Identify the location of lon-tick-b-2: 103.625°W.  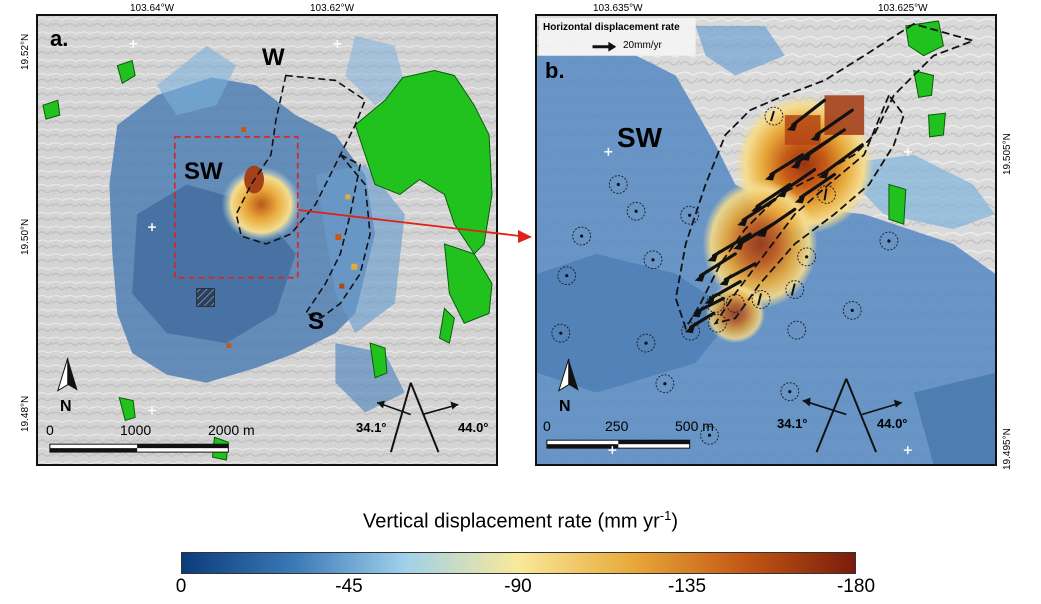
(903, 8).